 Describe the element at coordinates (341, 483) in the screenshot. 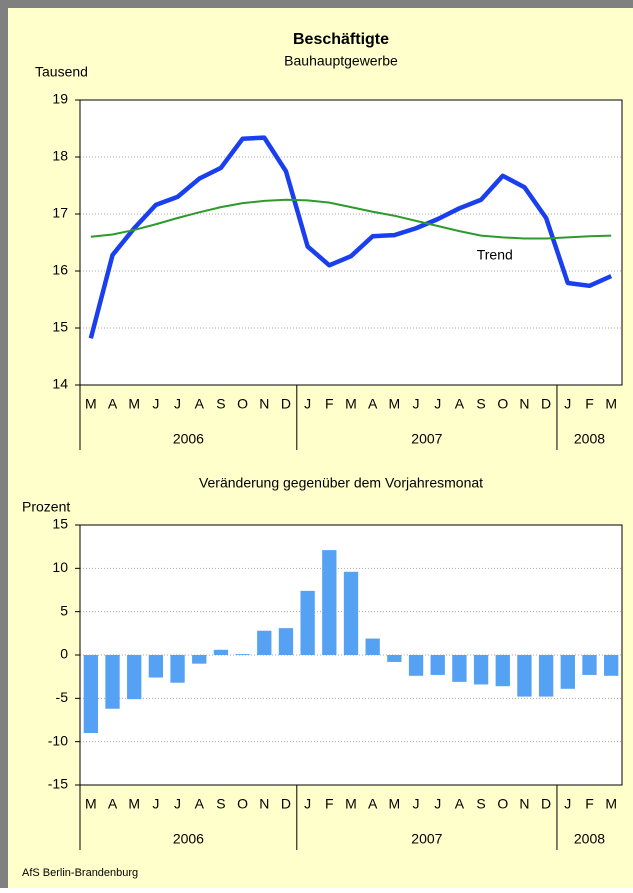

I see `chart-title: Veränderung gegenüber dem Vorjahresmonat` at that location.